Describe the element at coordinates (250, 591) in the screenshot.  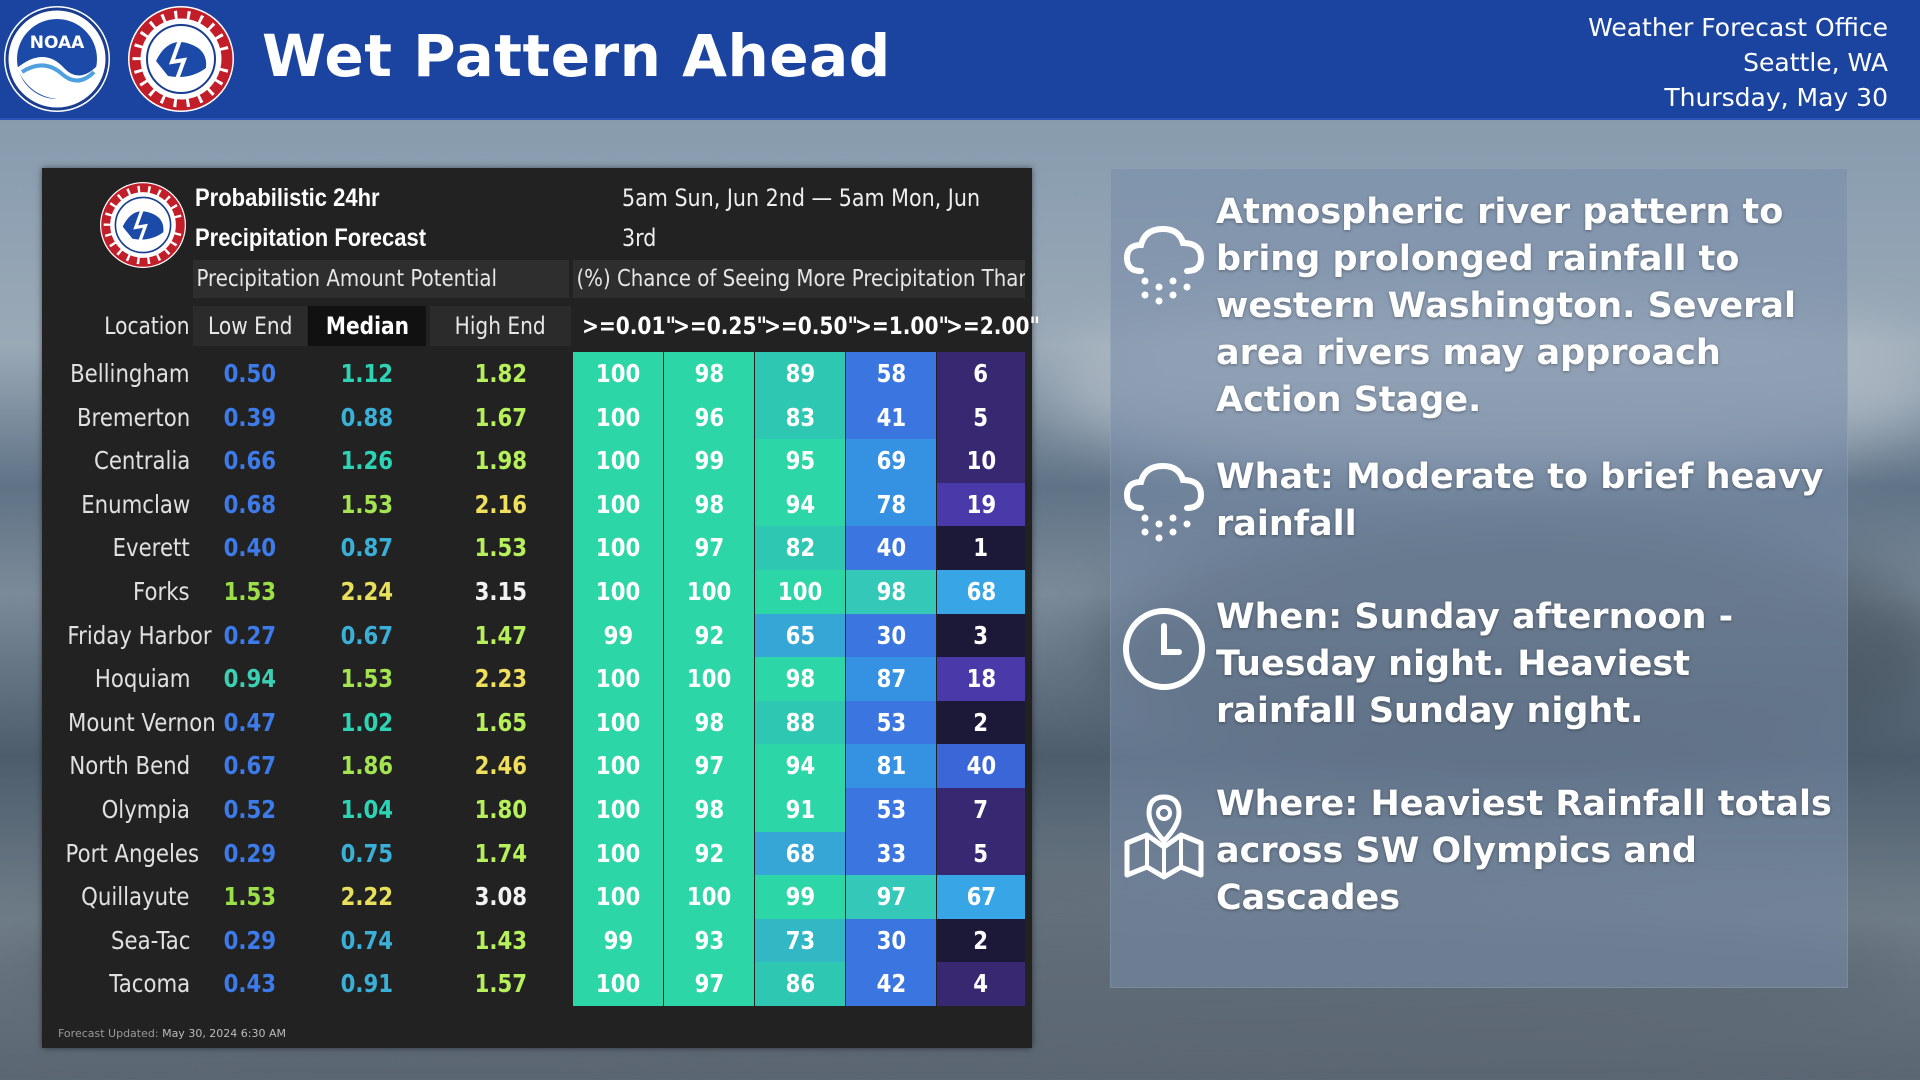
I see `low-end-cell: 1.53` at that location.